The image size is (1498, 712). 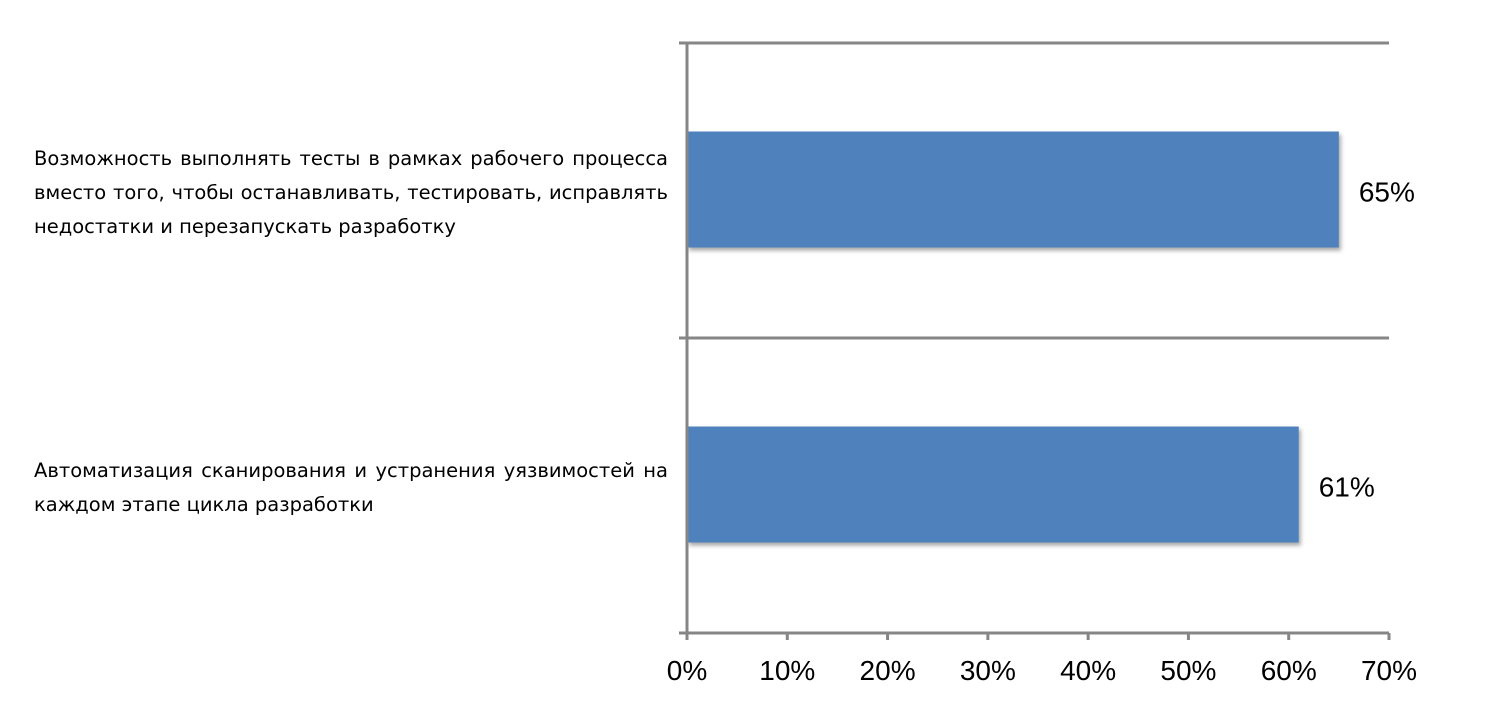 I want to click on x-tick-label: 50%, so click(x=1188, y=670).